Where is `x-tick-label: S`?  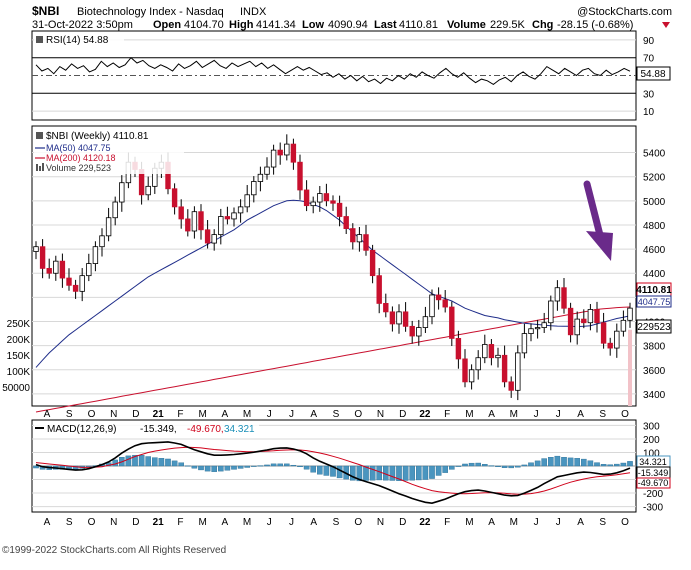
x-tick-label: S is located at coordinates (336, 522).